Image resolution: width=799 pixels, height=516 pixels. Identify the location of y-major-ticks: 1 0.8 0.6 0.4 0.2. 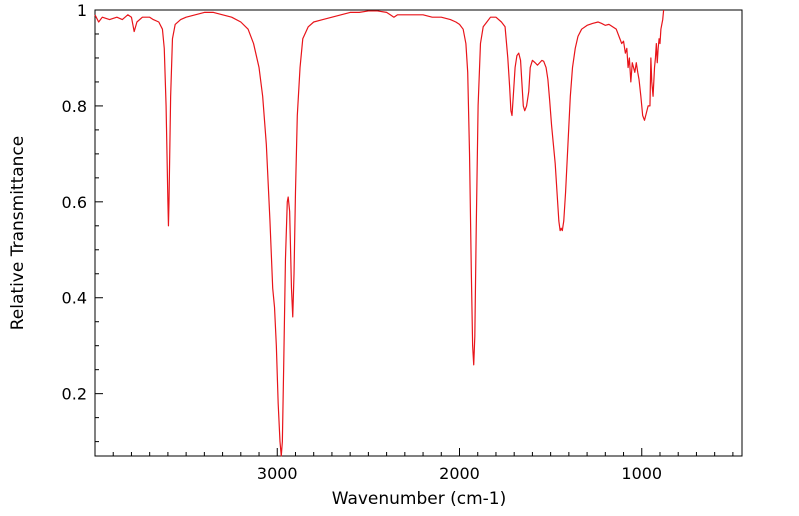
(82, 202).